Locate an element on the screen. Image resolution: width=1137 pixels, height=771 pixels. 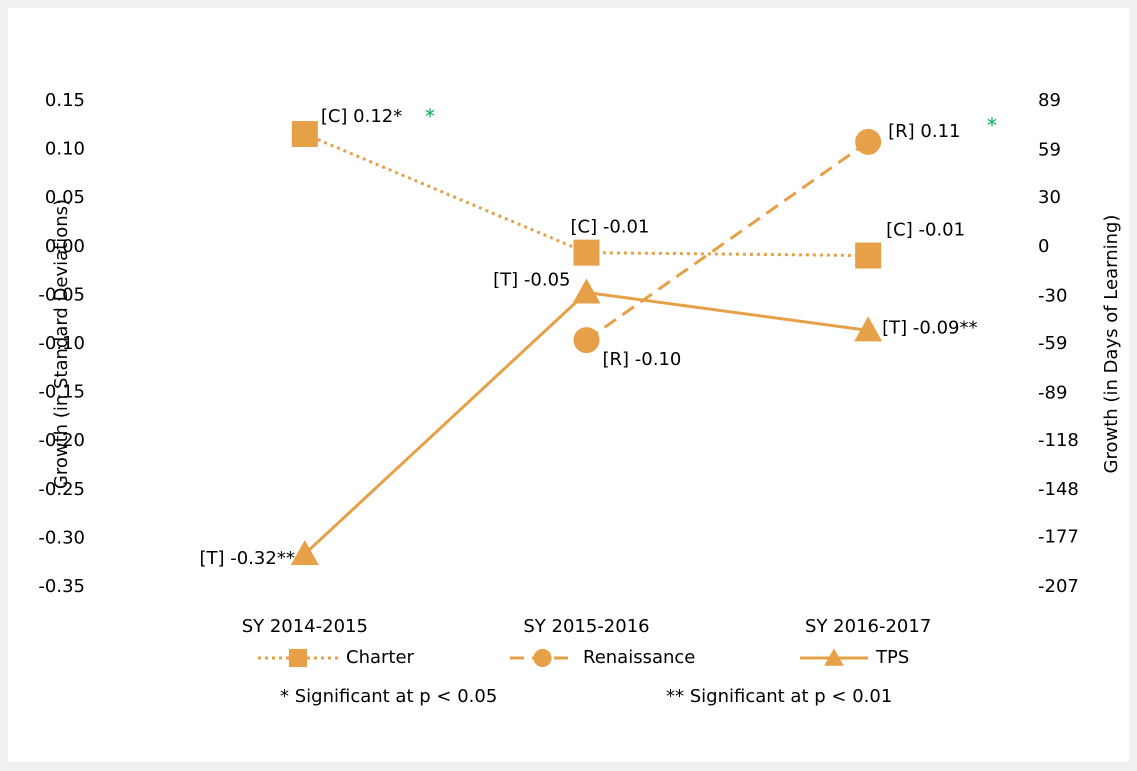
y-tick-label: -0.10 is located at coordinates (61, 343).